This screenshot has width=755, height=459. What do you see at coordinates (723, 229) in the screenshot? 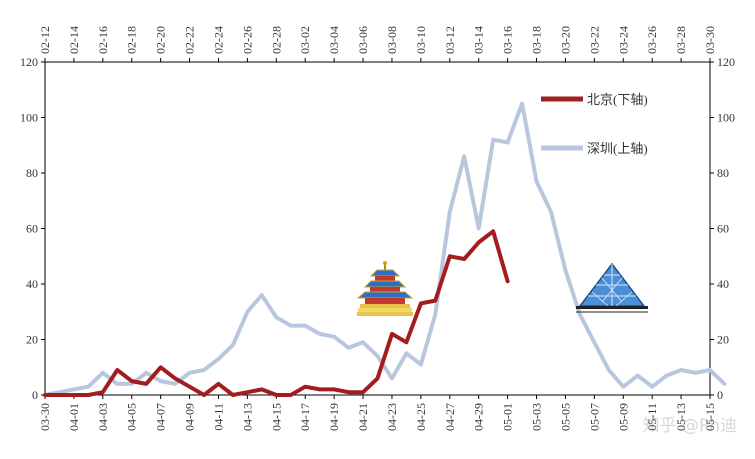
I see `y-right-tick-label: 60` at bounding box center [723, 229].